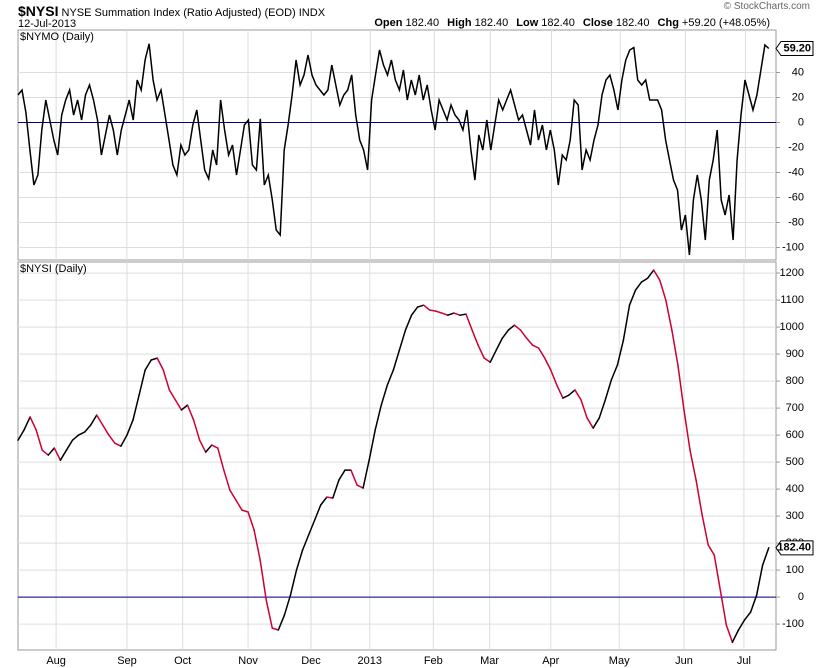  I want to click on y-tick-label: 900, so click(795, 354).